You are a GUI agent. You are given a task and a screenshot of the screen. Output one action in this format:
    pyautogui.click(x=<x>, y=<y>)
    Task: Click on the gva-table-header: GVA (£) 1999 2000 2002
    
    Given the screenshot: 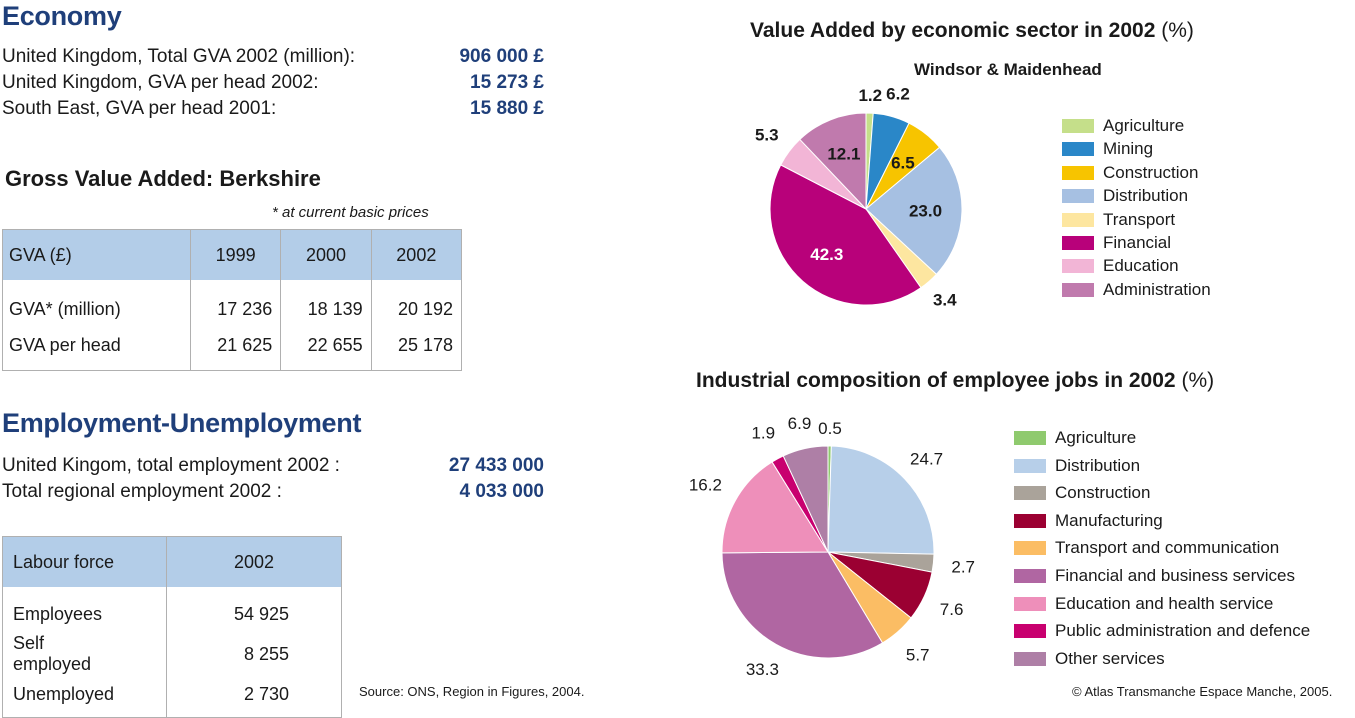 What is the action you would take?
    pyautogui.click(x=232, y=254)
    